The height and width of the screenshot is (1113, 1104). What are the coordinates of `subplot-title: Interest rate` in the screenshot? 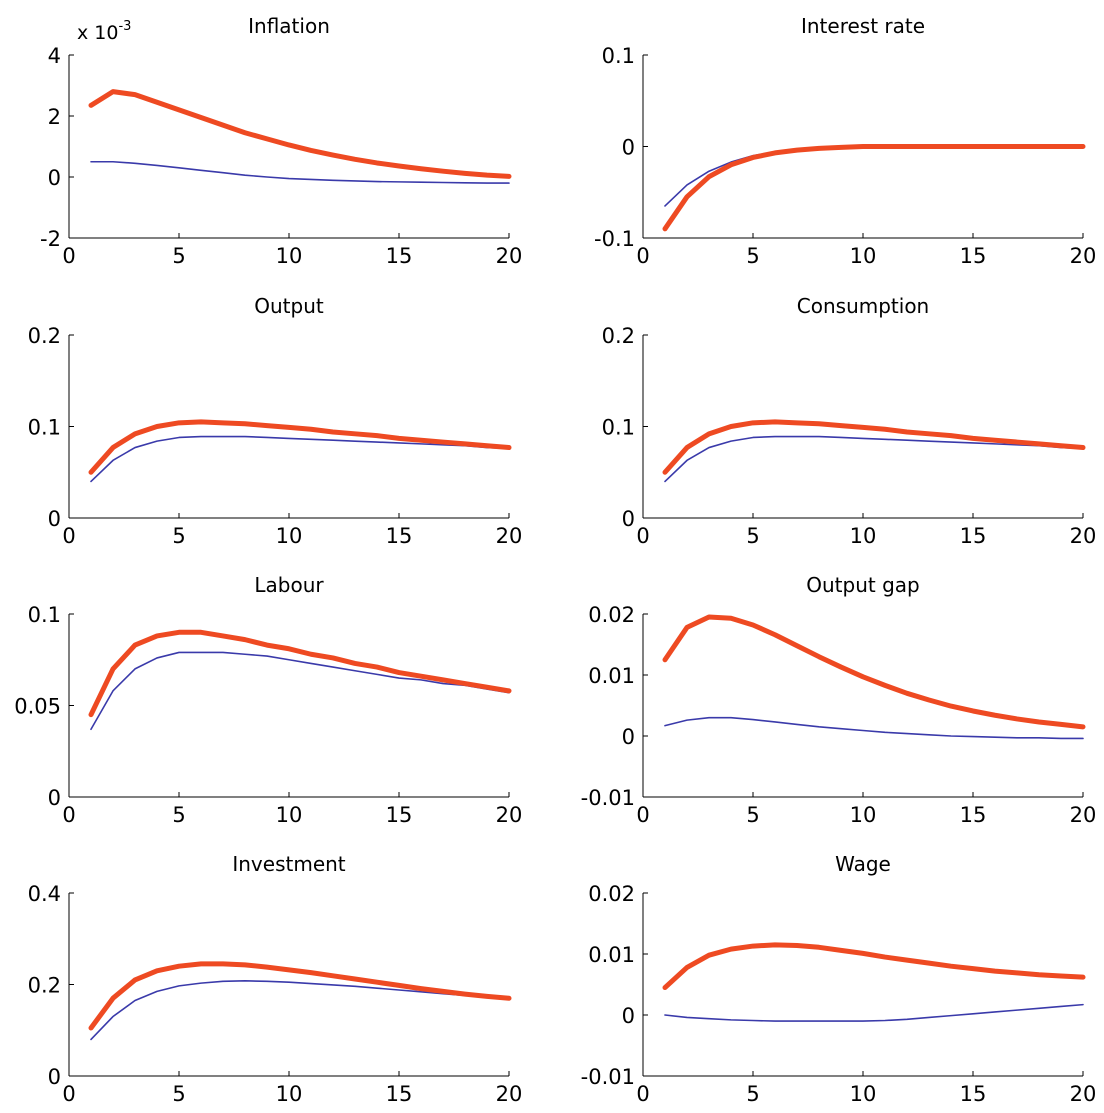 It's located at (863, 26).